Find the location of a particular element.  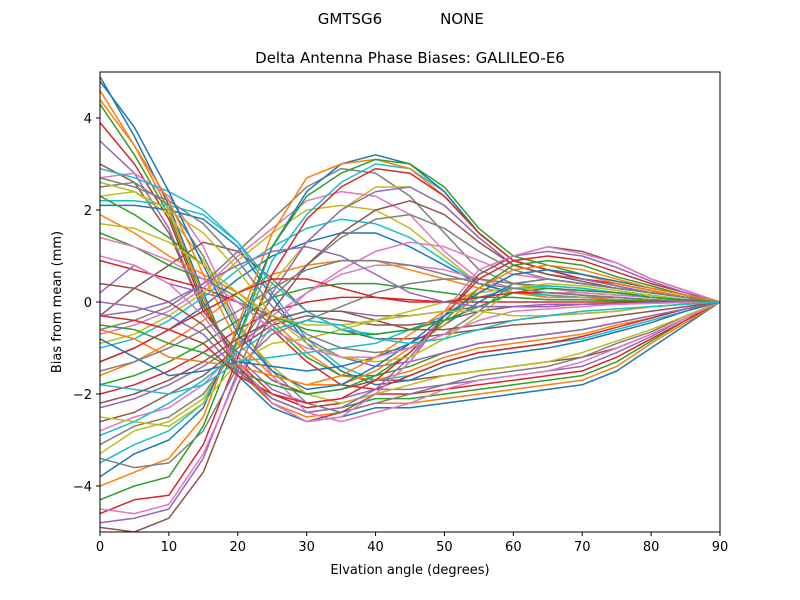

y-tick-label: −2 is located at coordinates (82, 395).